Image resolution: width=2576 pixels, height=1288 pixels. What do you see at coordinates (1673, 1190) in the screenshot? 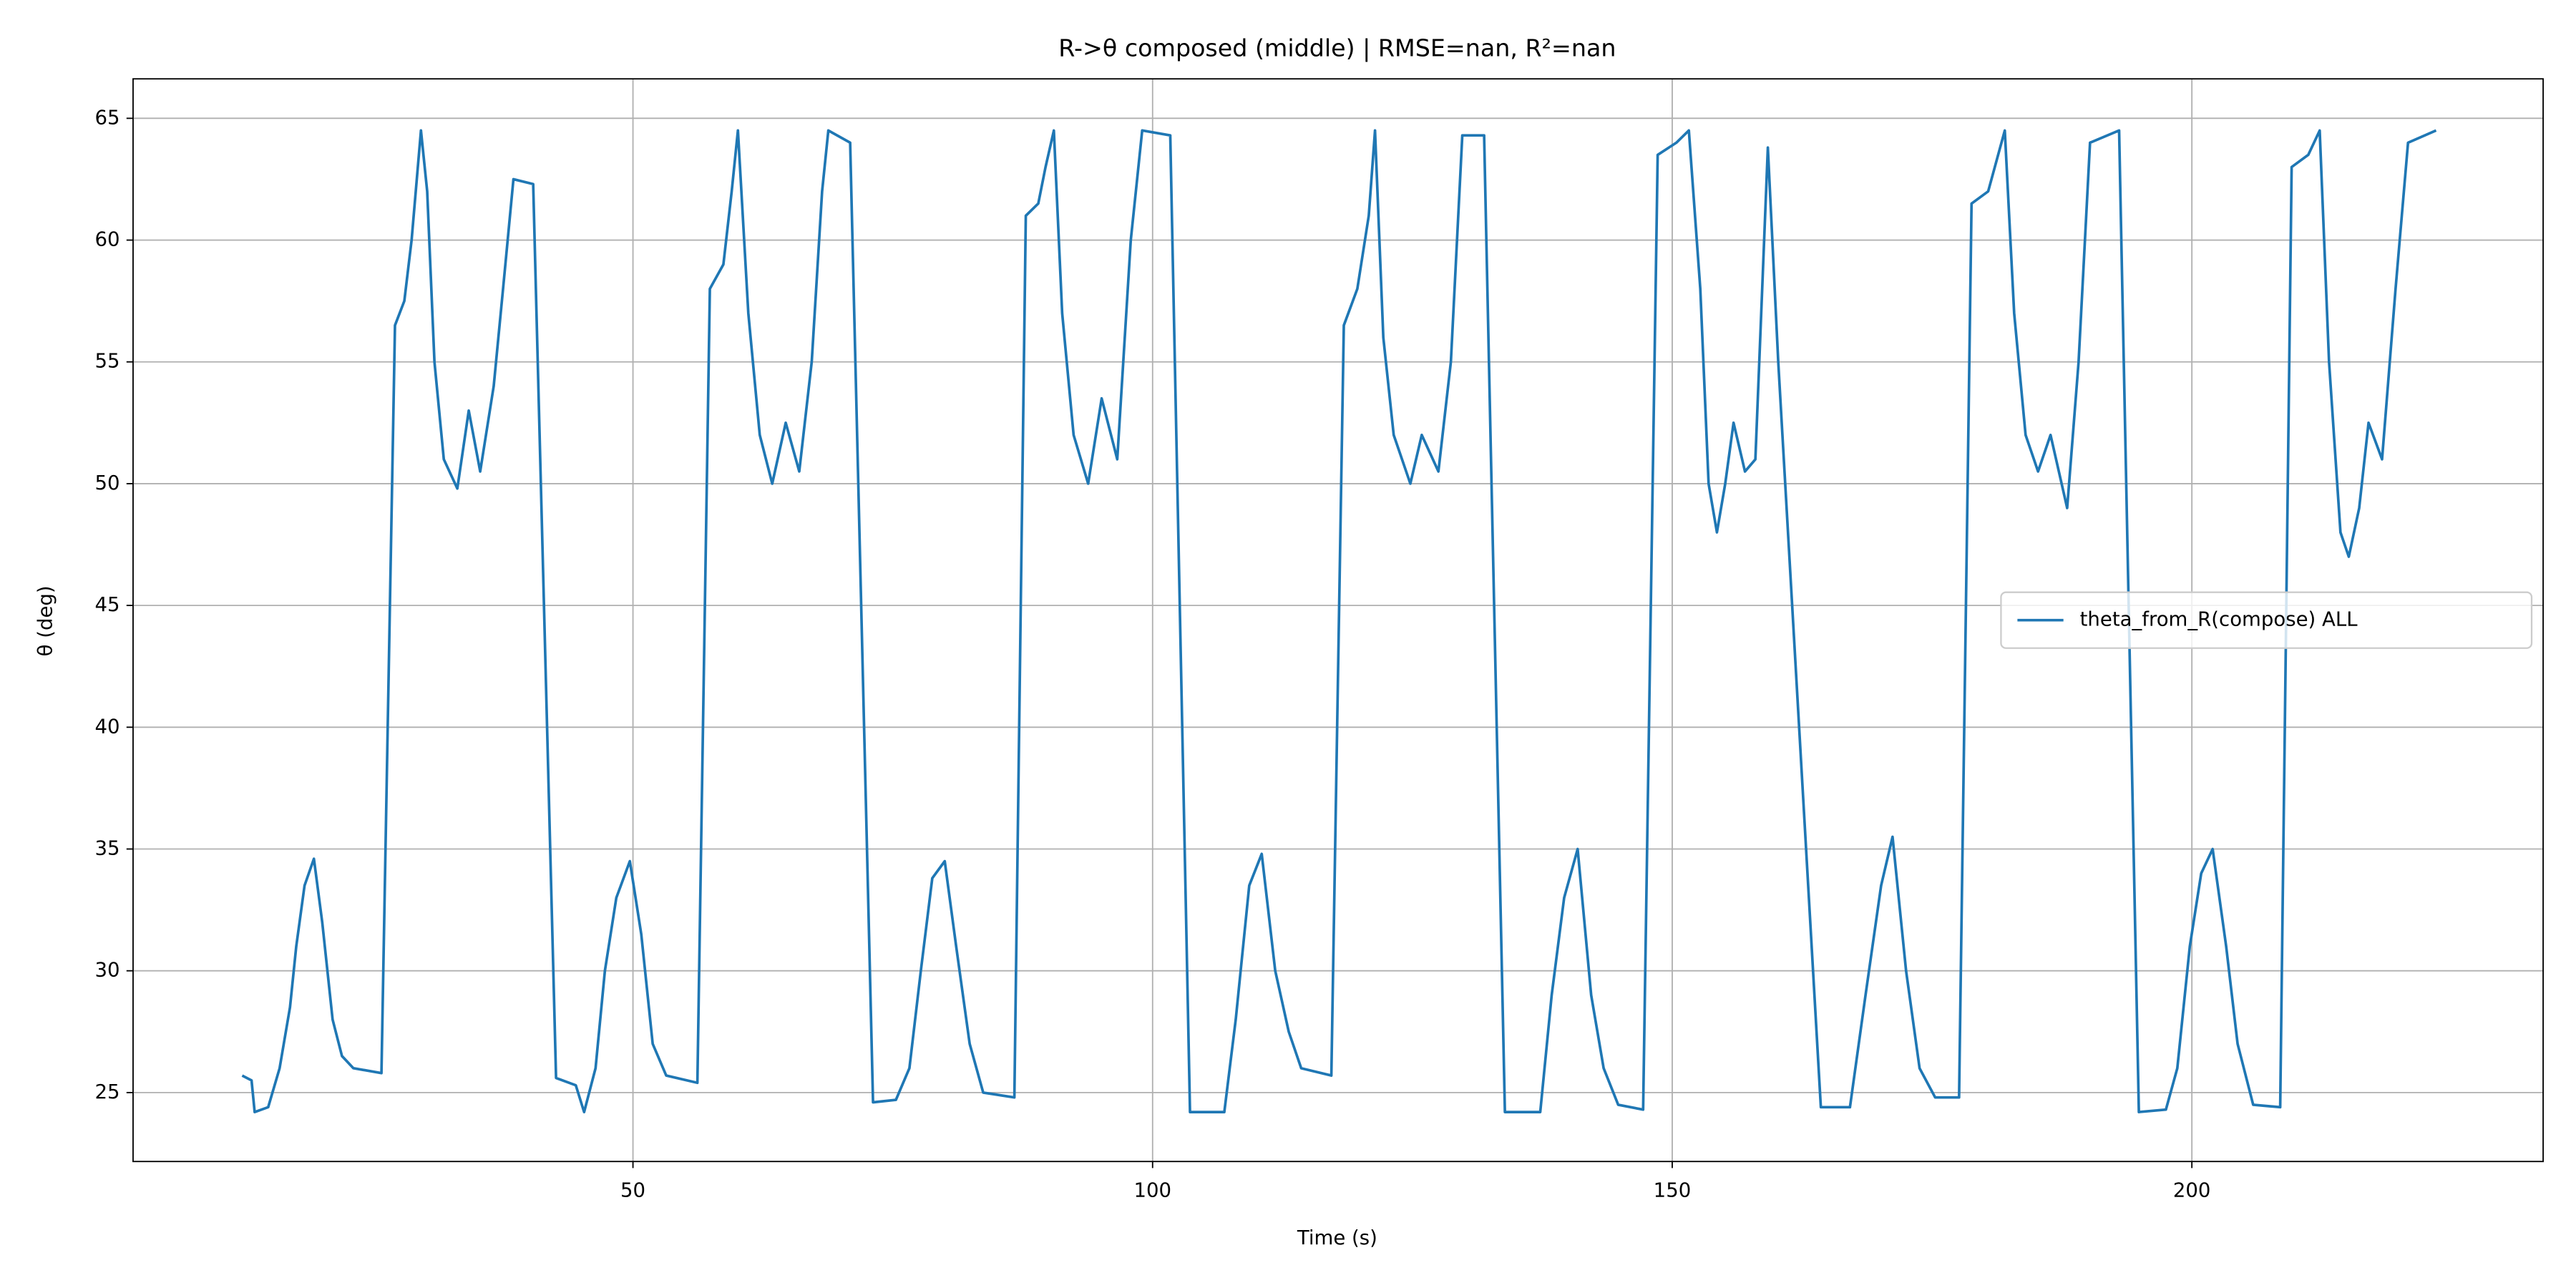
I see `x-tick-label: 150` at bounding box center [1673, 1190].